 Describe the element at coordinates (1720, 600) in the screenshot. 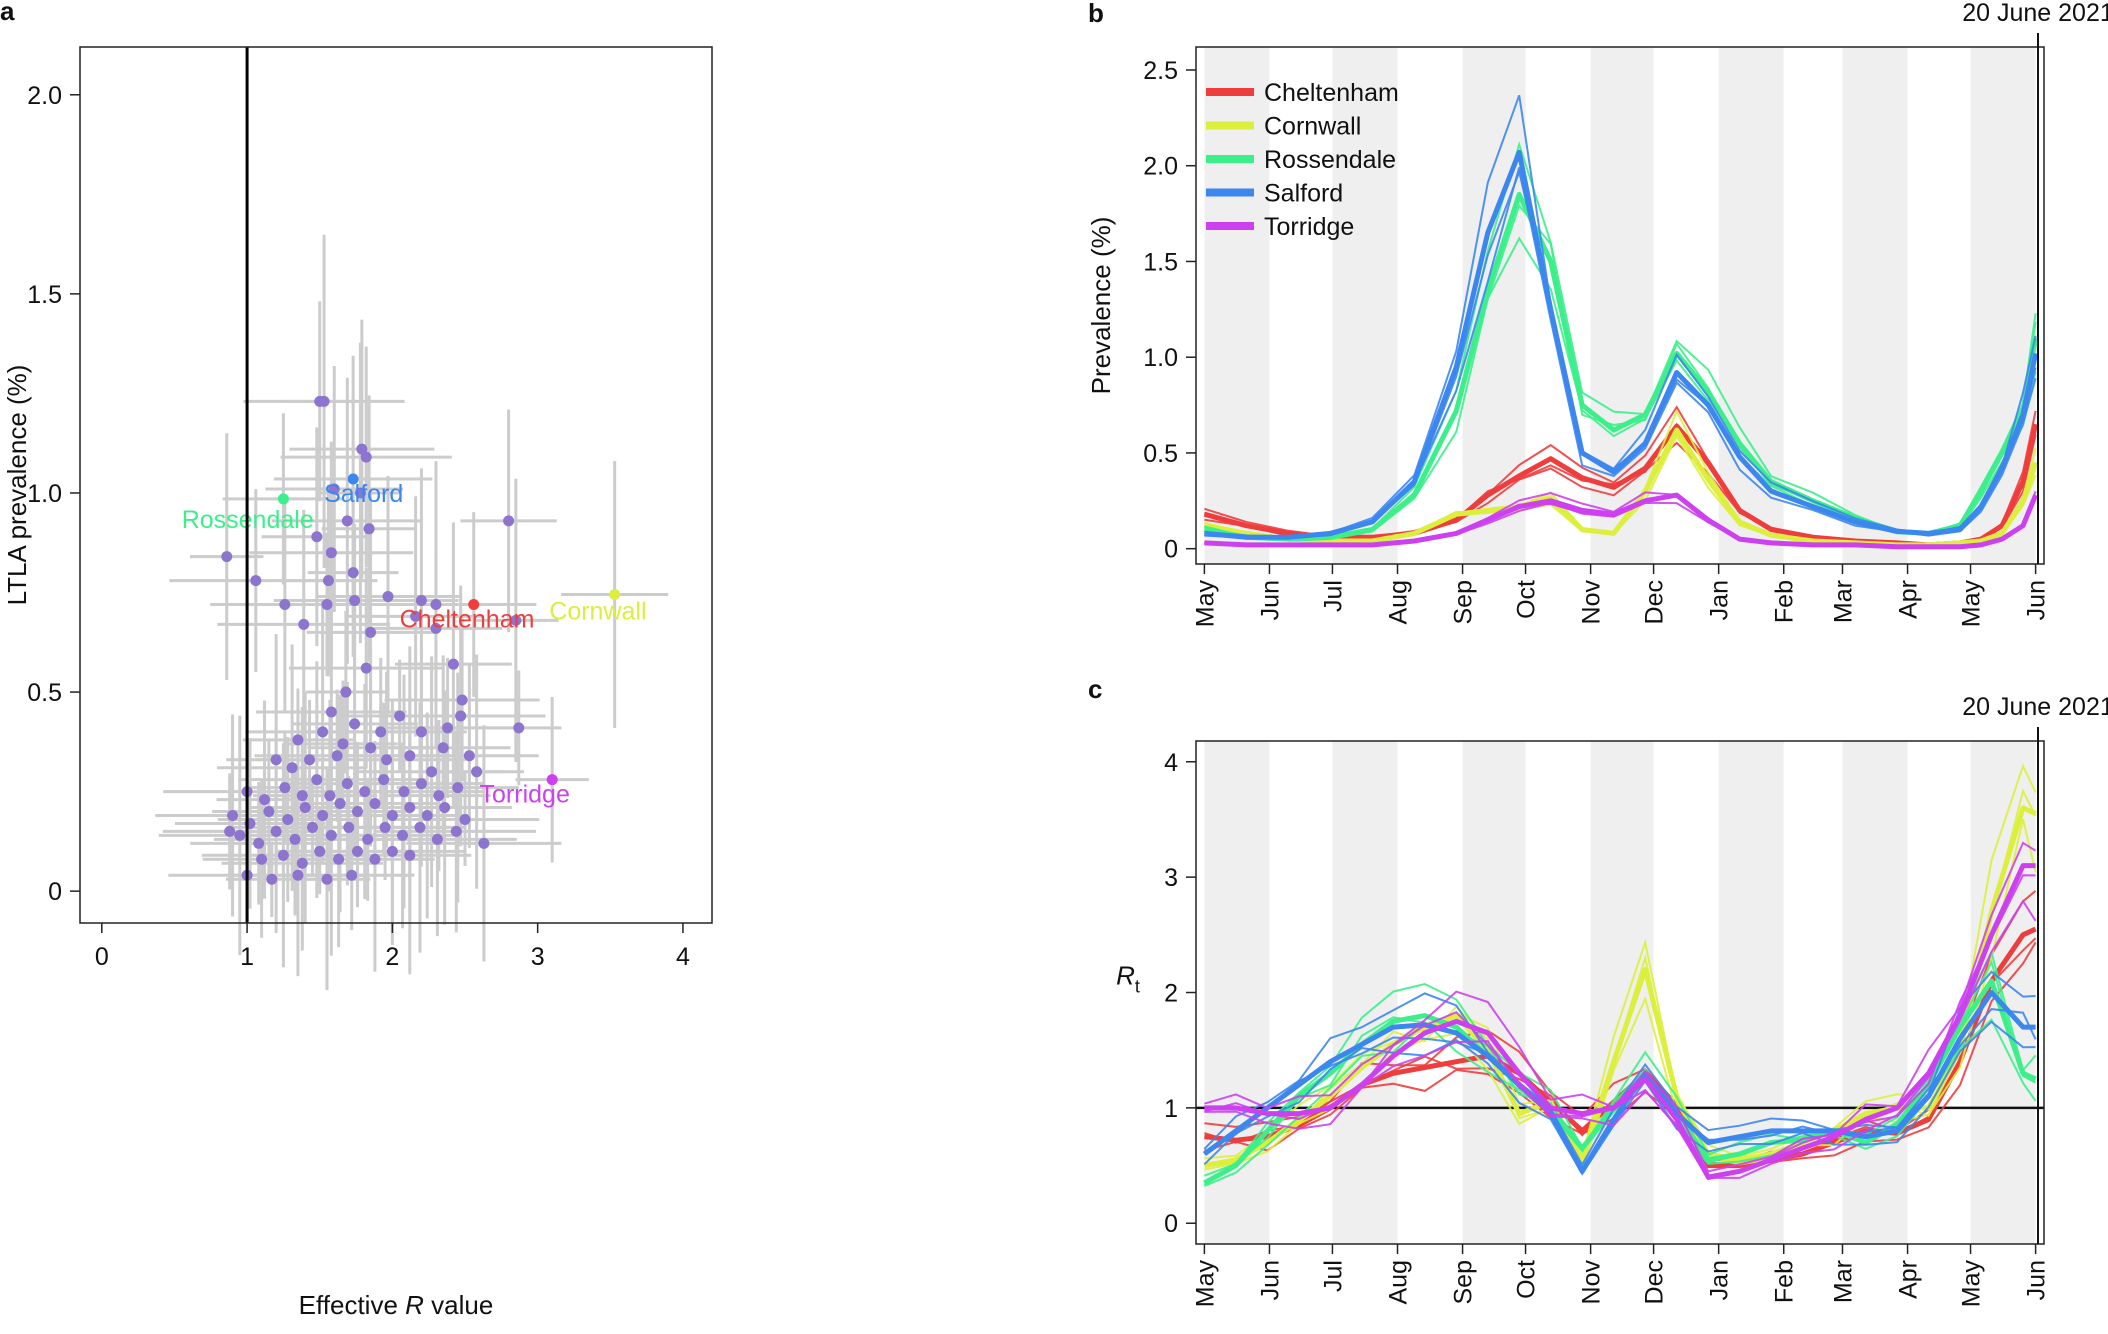

I see `x-tick-label: Jan` at that location.